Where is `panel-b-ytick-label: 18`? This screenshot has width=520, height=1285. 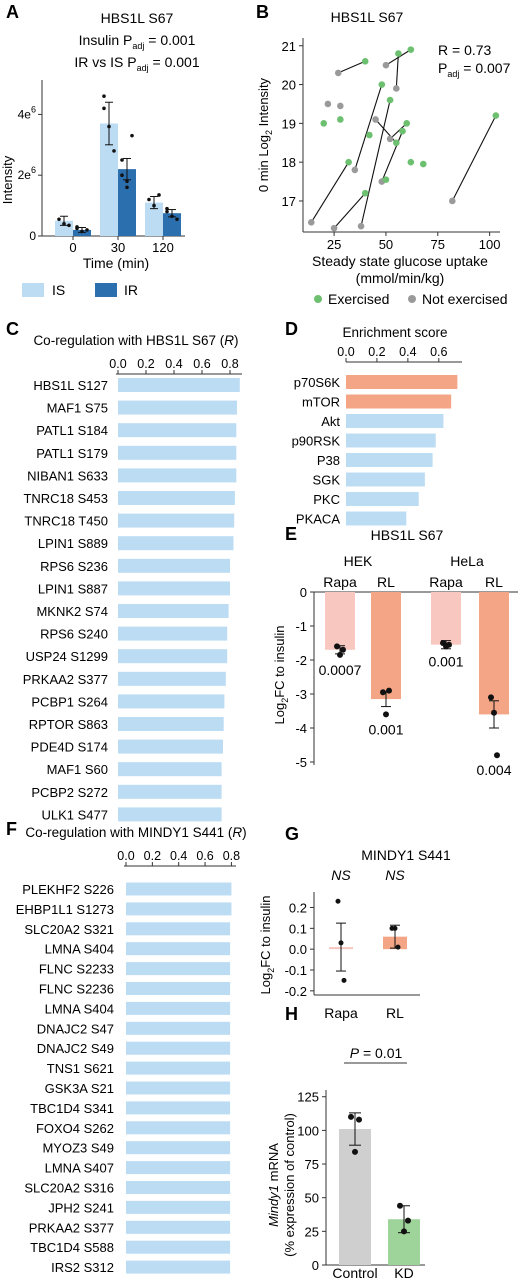
panel-b-ytick-label: 18 is located at coordinates (289, 162).